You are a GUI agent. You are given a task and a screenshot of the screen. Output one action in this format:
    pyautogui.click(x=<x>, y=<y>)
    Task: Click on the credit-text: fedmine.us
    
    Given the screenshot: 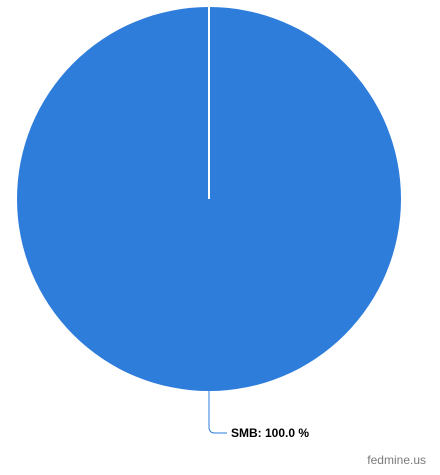 What is the action you would take?
    pyautogui.click(x=396, y=460)
    